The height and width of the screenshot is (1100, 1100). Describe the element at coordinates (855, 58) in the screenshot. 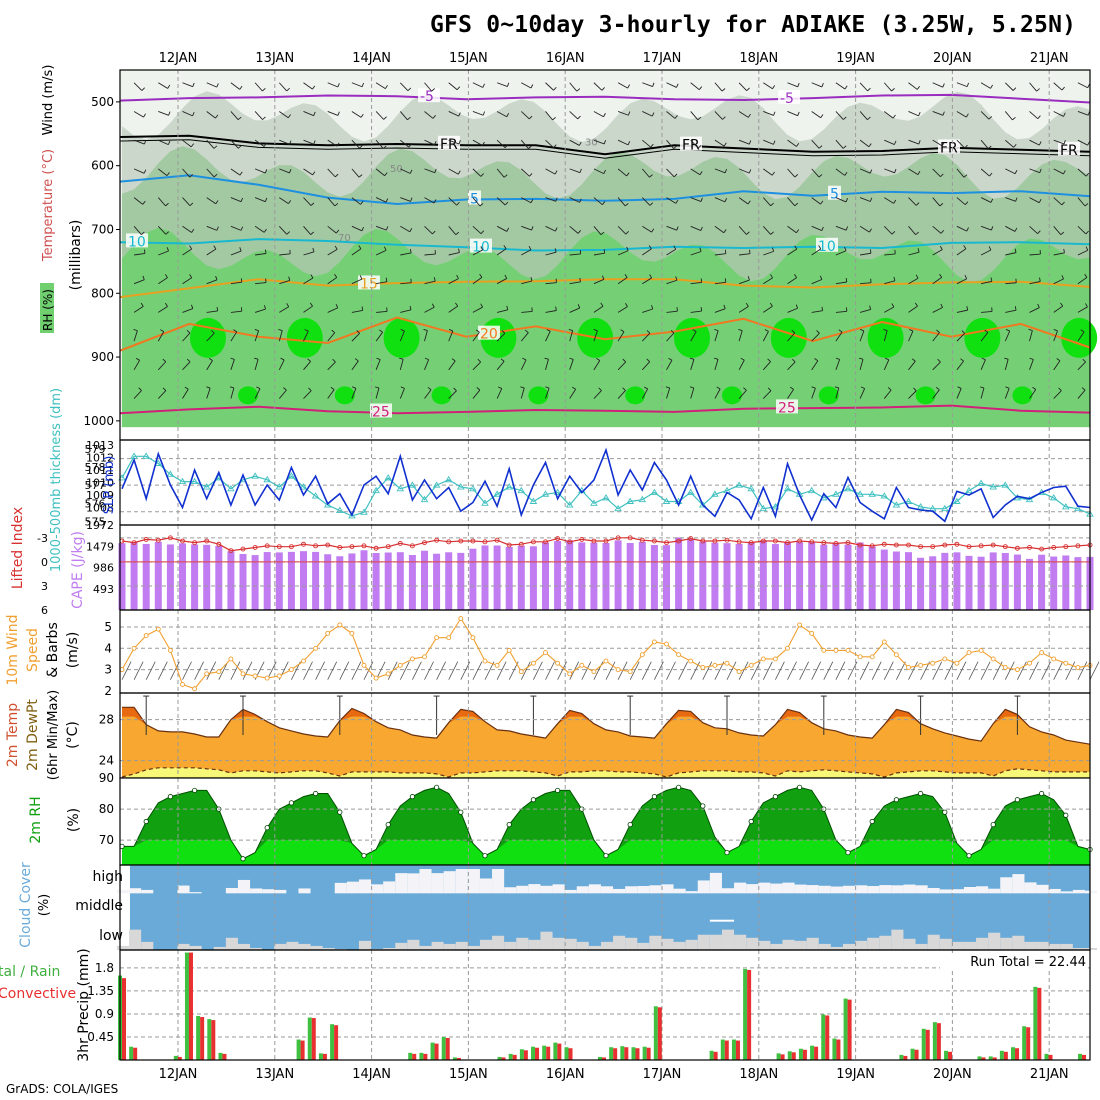

I see `day-tick-label-top: 19JAN` at that location.